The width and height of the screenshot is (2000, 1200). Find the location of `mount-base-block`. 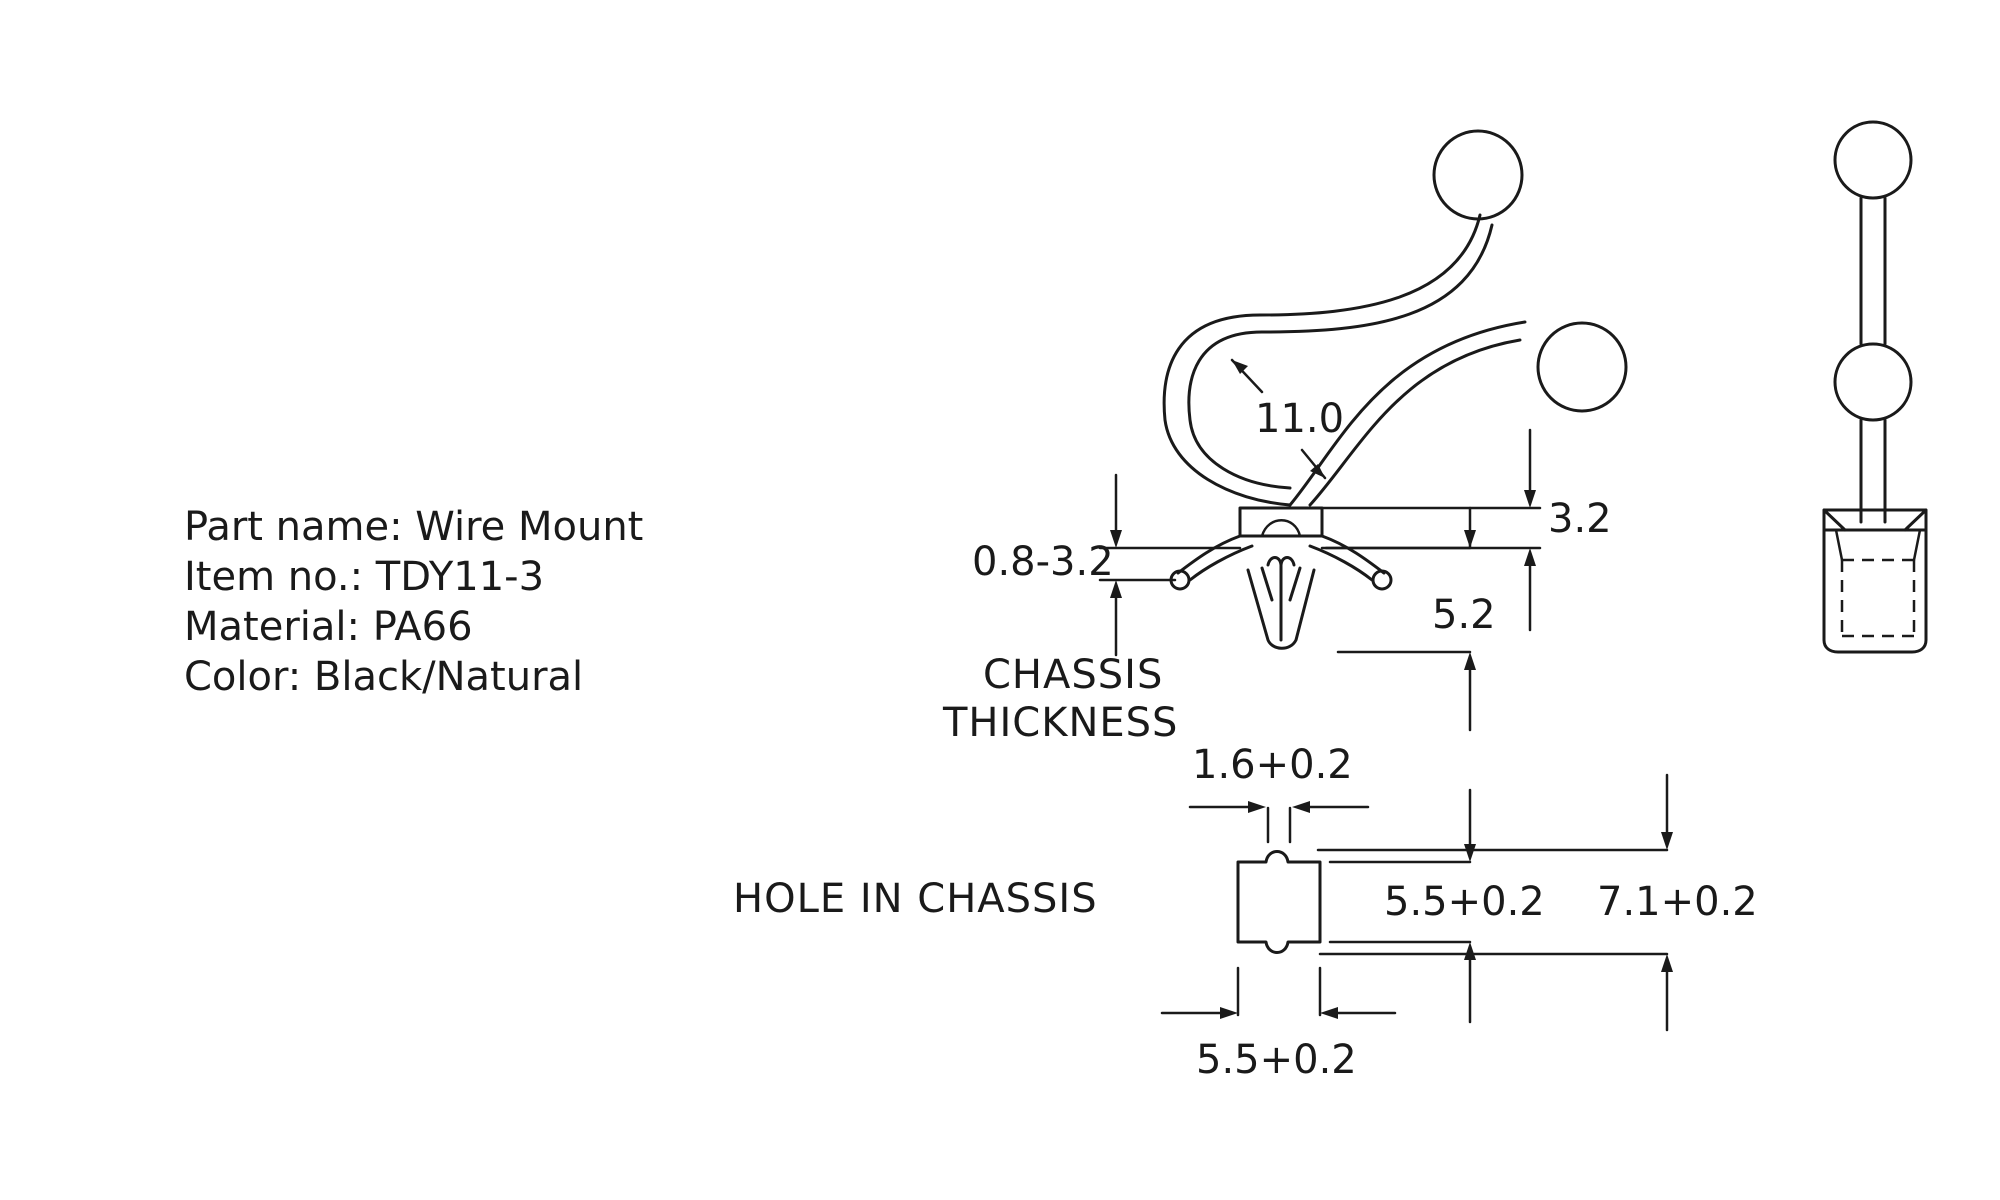

mount-base-block is located at coordinates (1281, 522).